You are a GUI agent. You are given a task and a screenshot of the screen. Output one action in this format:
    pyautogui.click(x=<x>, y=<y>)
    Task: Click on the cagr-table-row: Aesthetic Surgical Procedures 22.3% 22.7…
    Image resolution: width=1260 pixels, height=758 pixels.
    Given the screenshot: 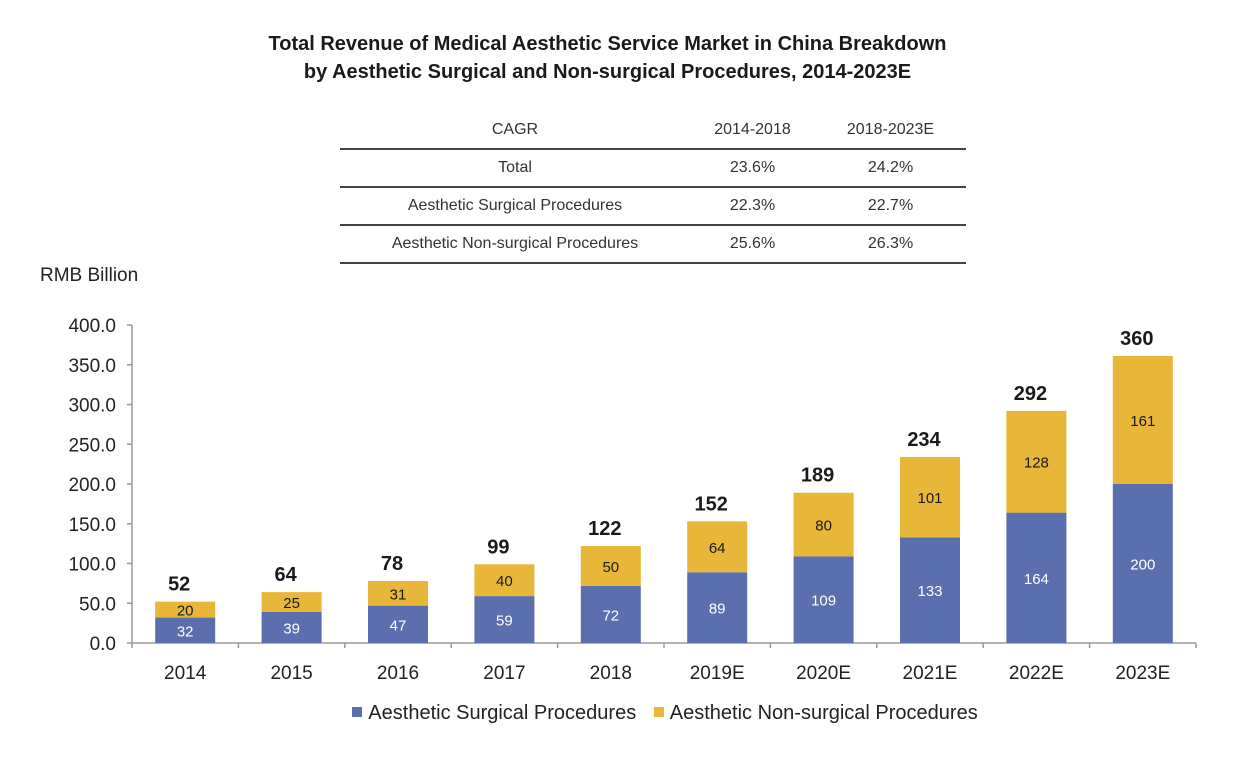 What is the action you would take?
    pyautogui.click(x=653, y=206)
    